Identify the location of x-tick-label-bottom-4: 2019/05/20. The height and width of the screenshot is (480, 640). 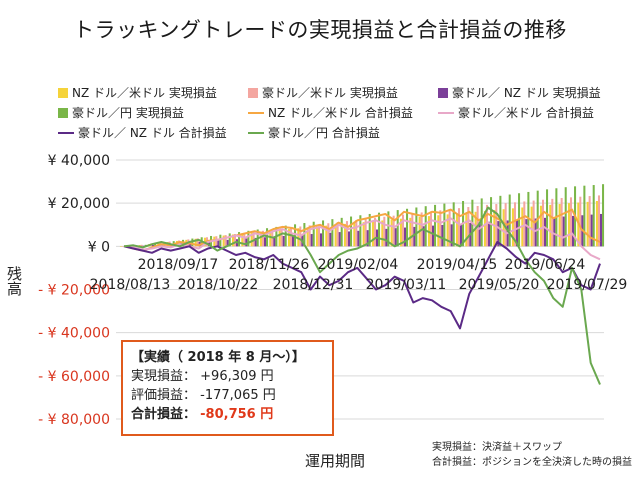
(499, 285).